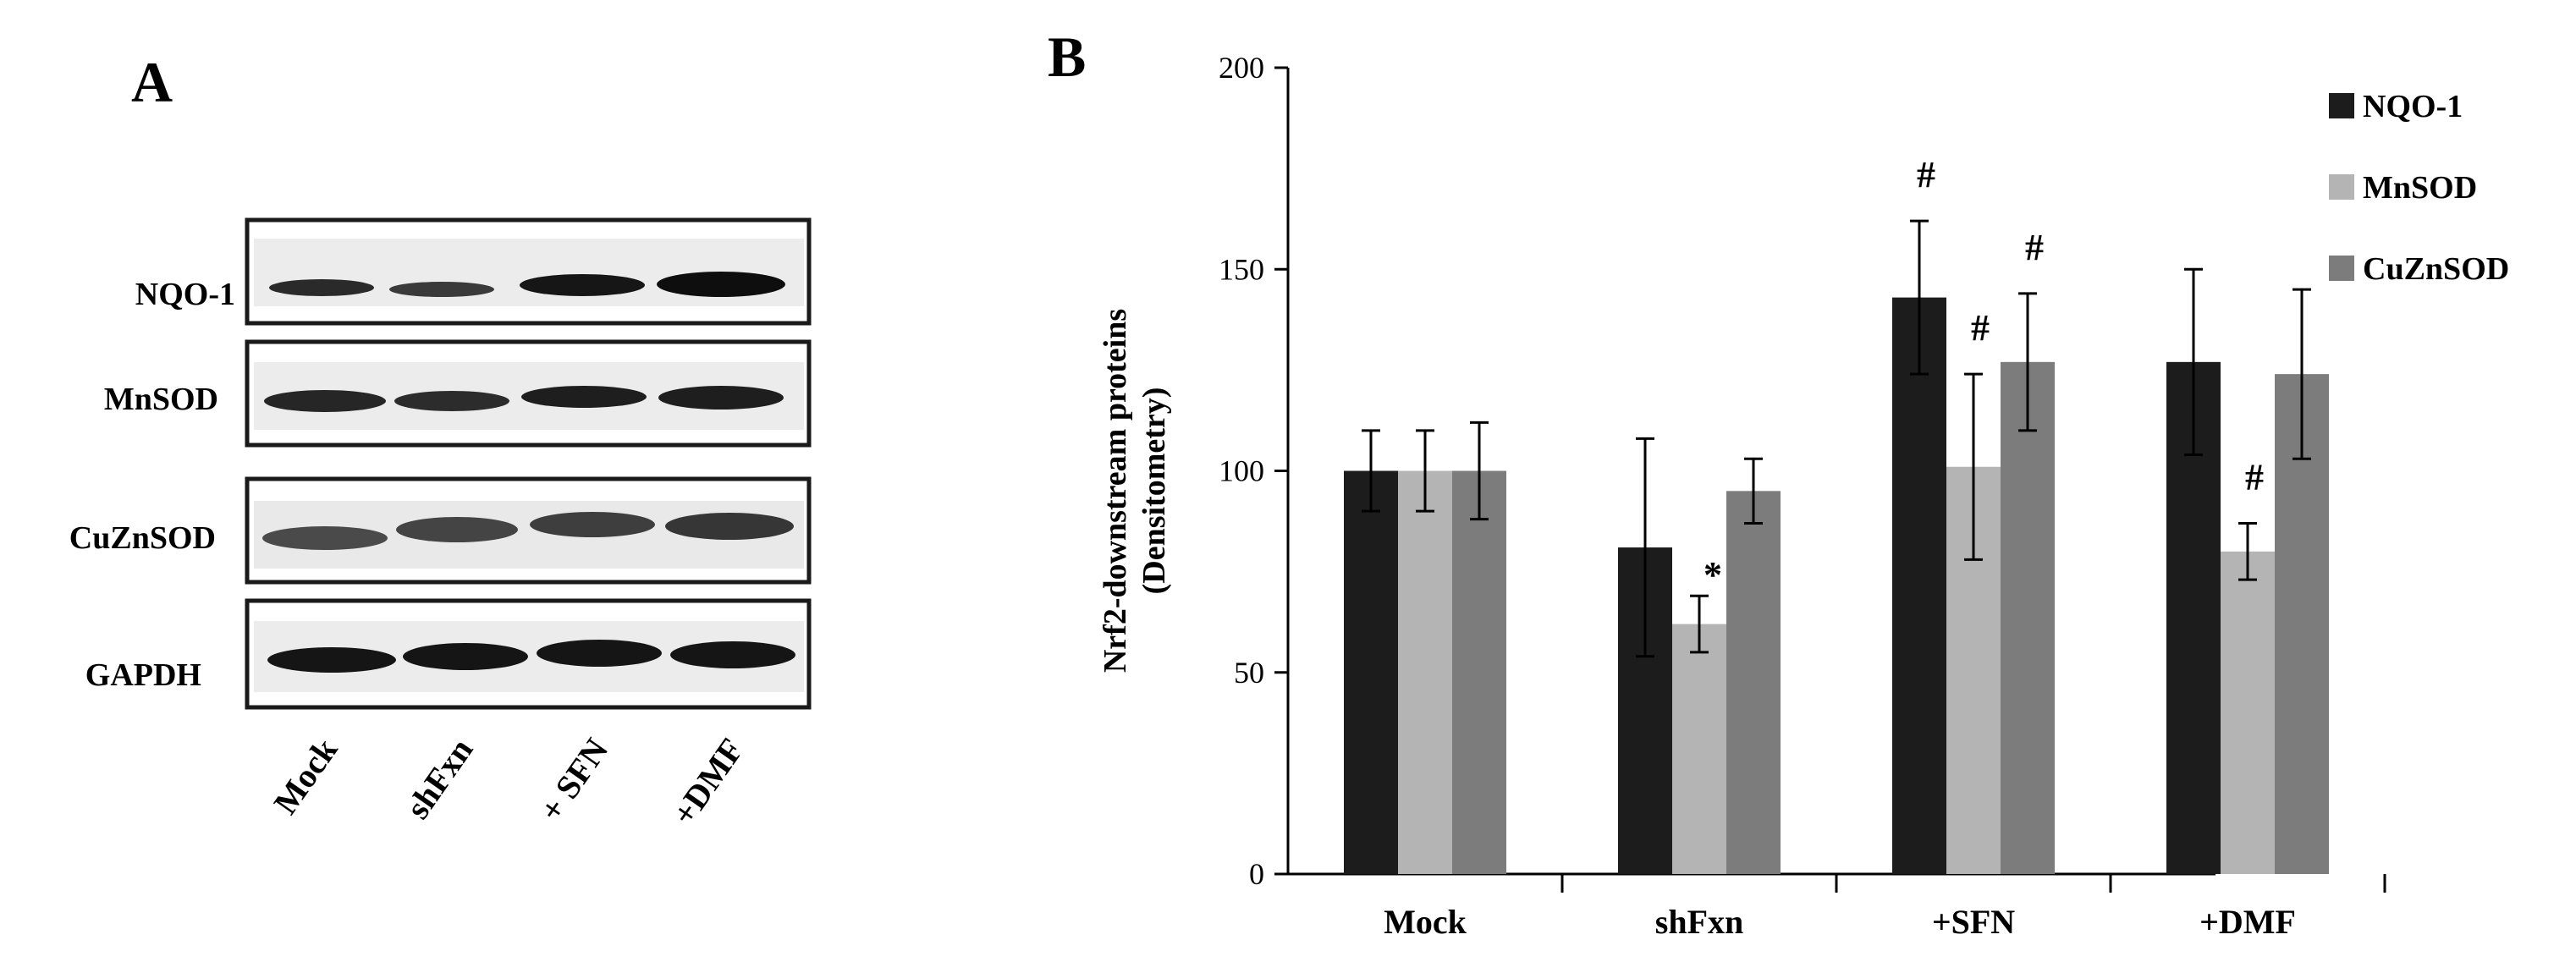  What do you see at coordinates (573, 780) in the screenshot?
I see `lane-label-sfn: + SFN` at bounding box center [573, 780].